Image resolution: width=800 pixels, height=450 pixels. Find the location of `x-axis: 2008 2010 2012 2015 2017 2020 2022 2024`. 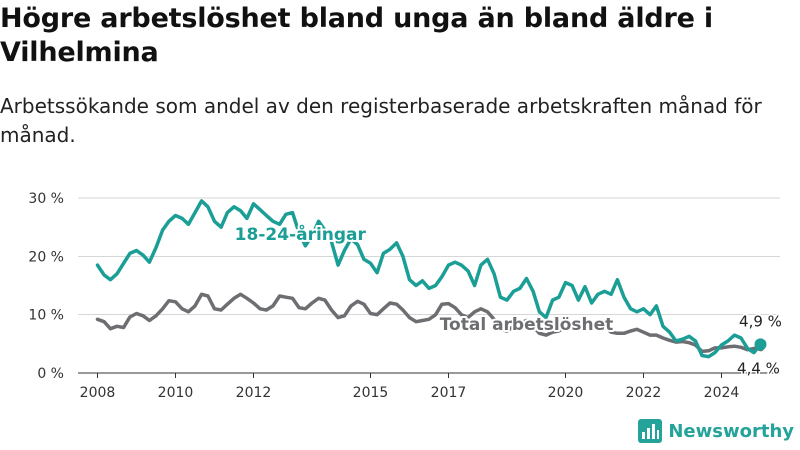

x-axis: 2008 2010 2012 2015 2017 2020 2022 2024 is located at coordinates (429, 386).